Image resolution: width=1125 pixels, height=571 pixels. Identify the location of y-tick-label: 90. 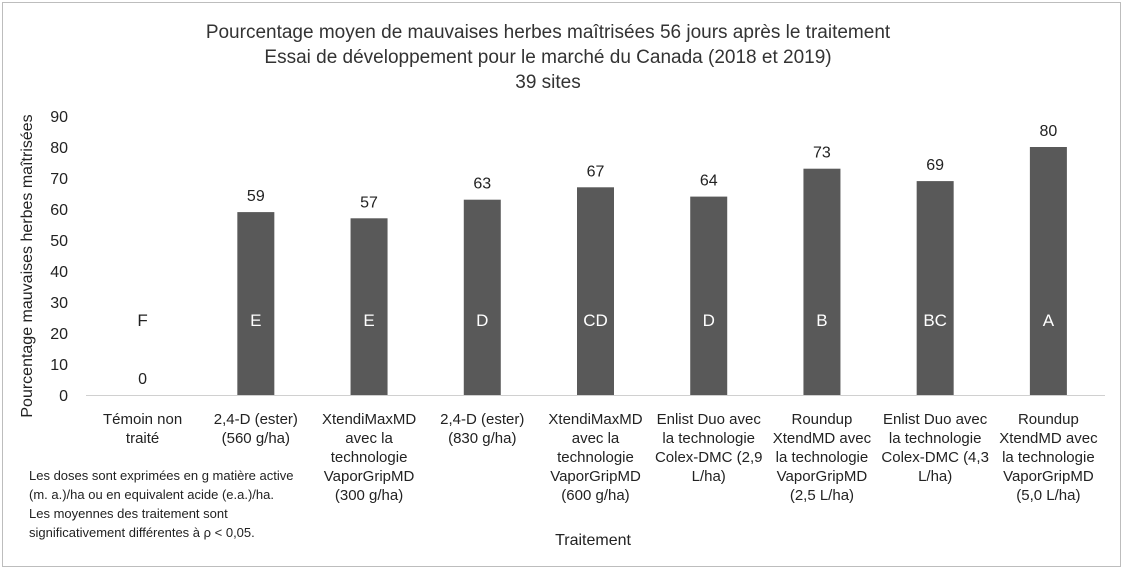
(59, 117).